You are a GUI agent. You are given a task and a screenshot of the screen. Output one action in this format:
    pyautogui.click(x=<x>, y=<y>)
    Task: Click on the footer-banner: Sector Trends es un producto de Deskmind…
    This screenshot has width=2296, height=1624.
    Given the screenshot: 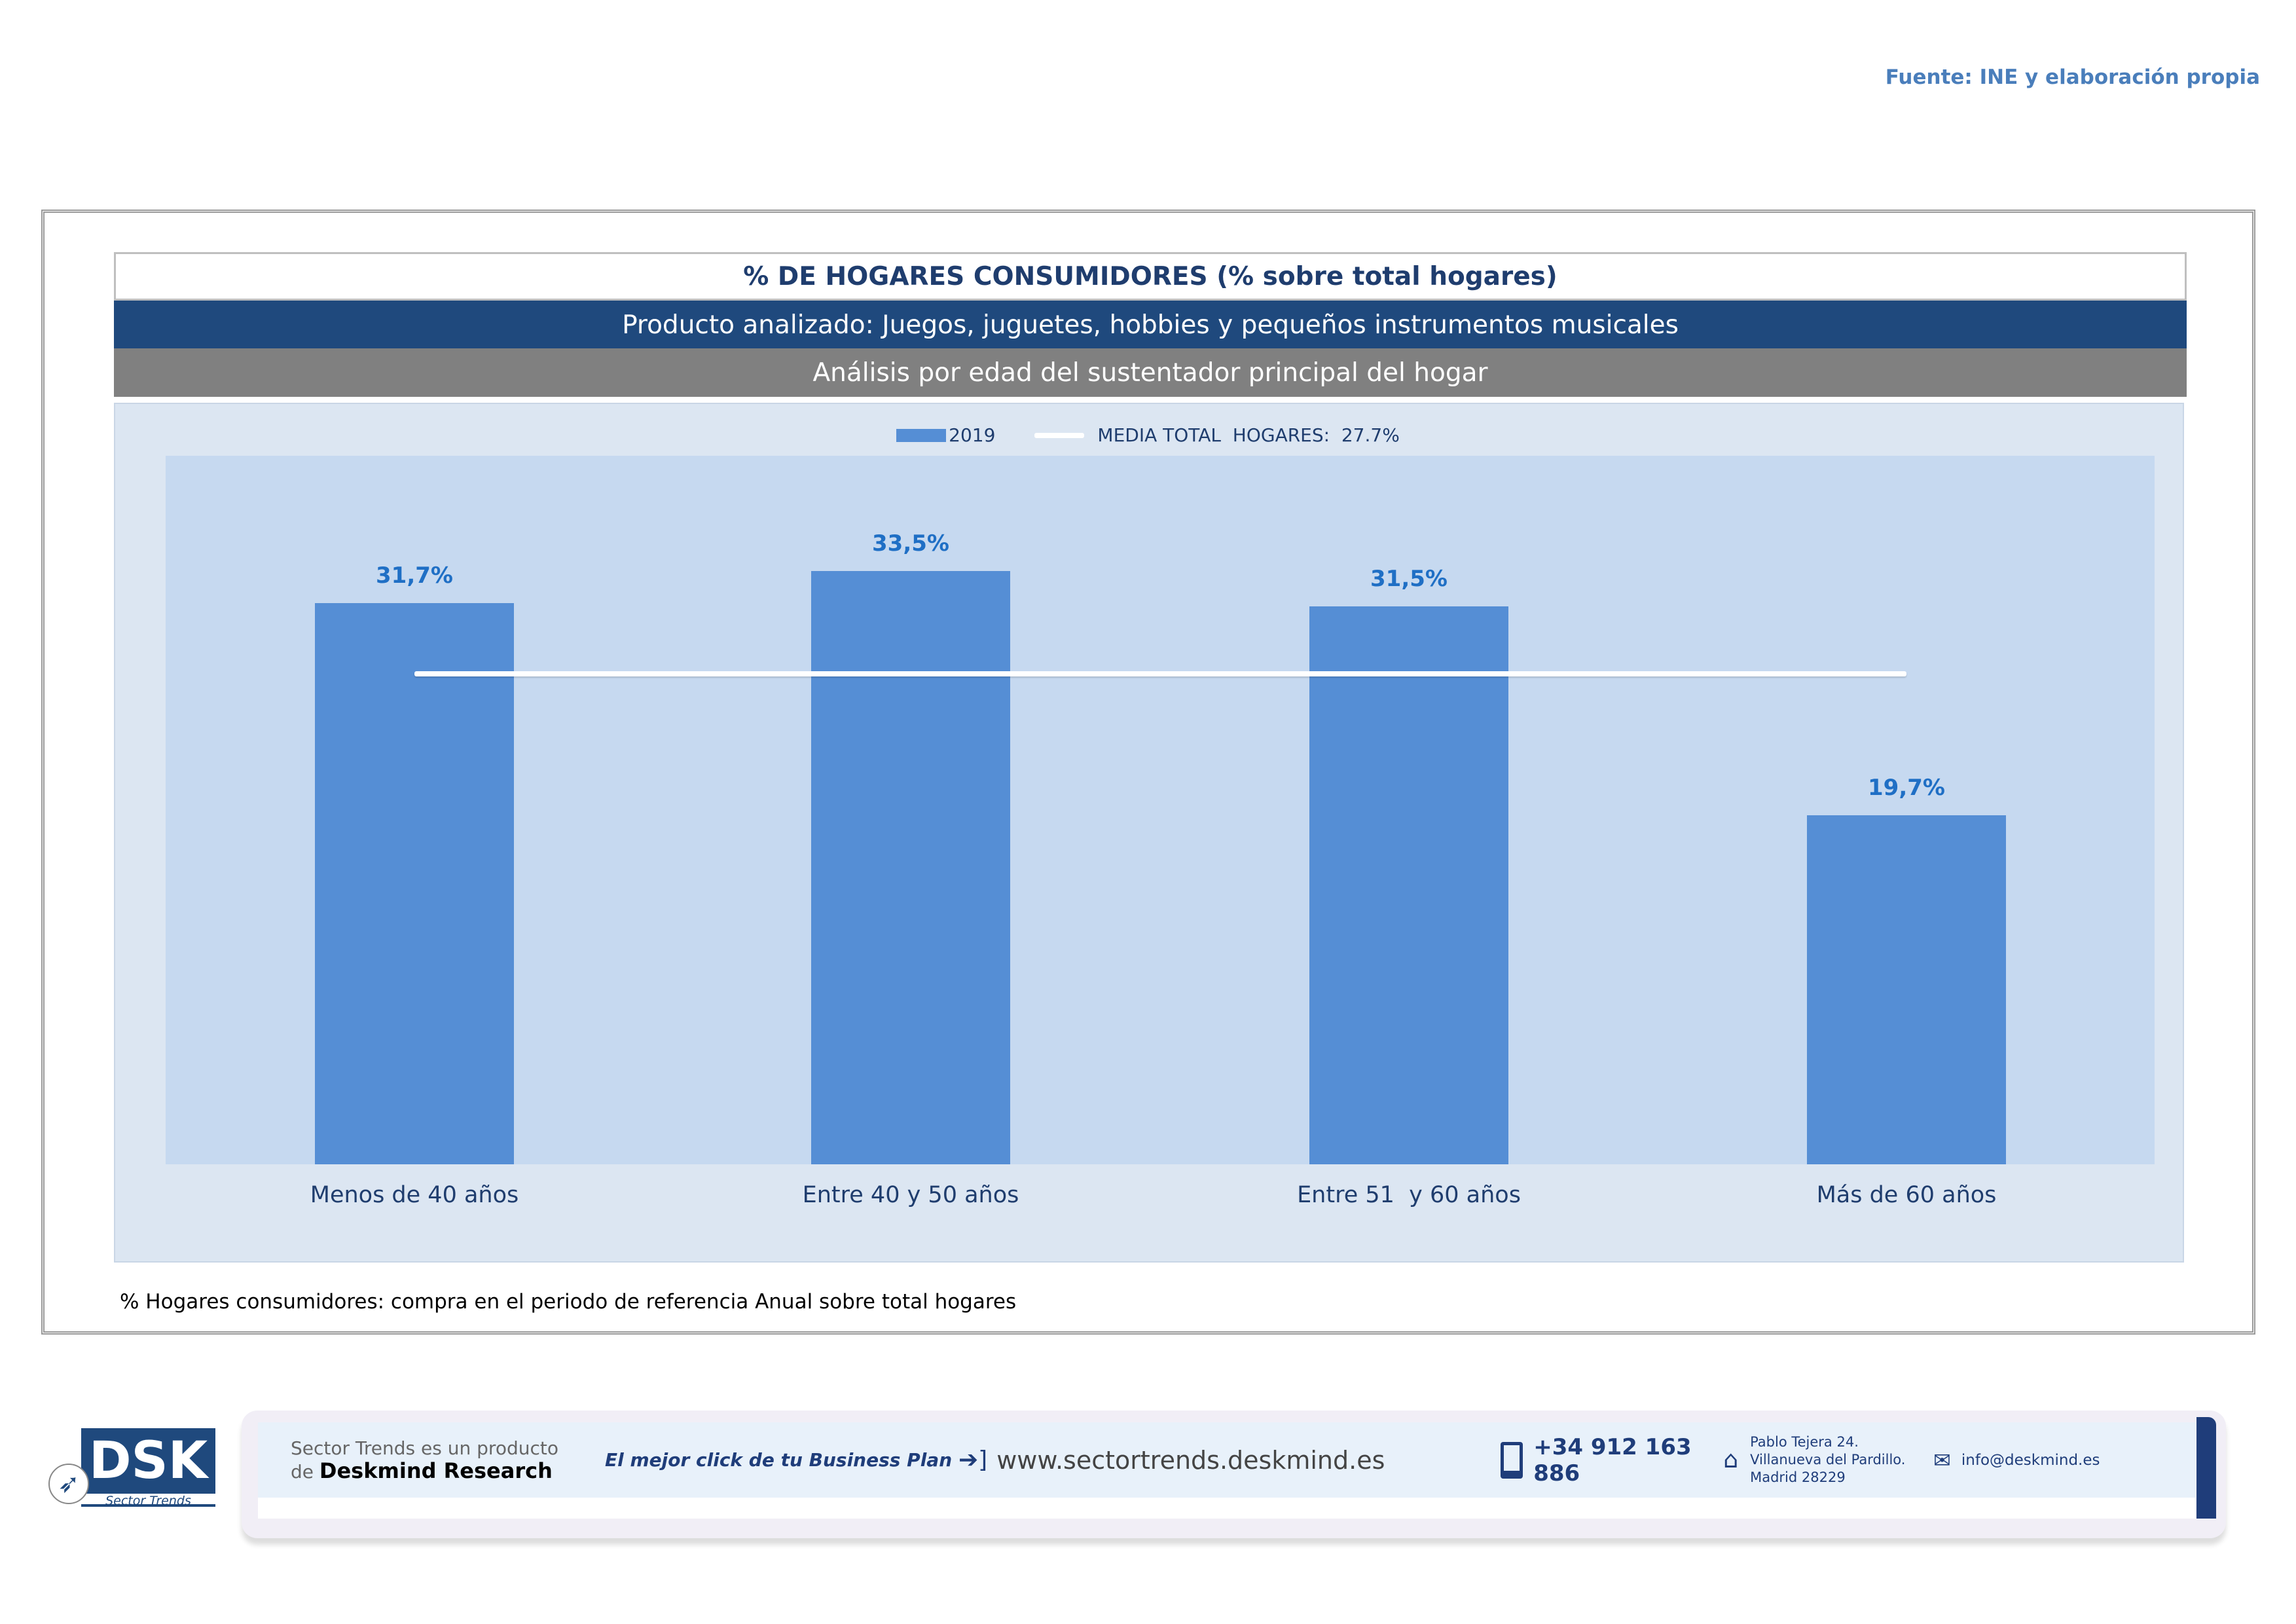 What is the action you would take?
    pyautogui.click(x=1234, y=1474)
    